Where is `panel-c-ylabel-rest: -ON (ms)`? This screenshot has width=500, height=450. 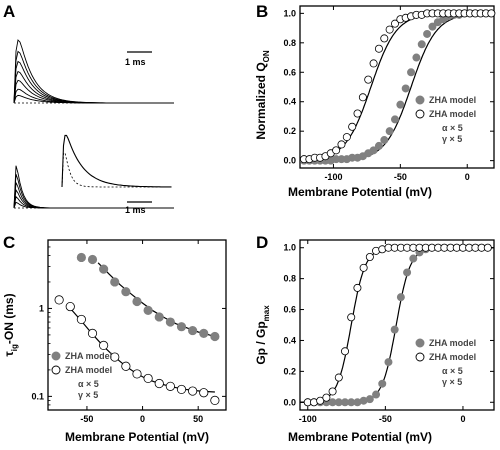
panel-c-ylabel-rest: -ON (ms) is located at coordinates (9, 318).